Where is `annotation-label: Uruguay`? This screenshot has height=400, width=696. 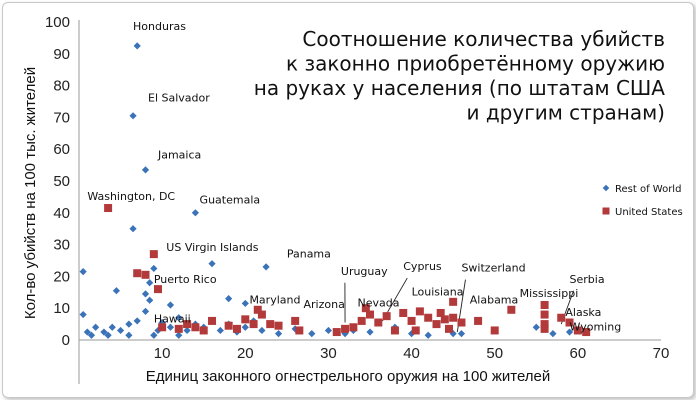
annotation-label: Uruguay is located at coordinates (364, 271).